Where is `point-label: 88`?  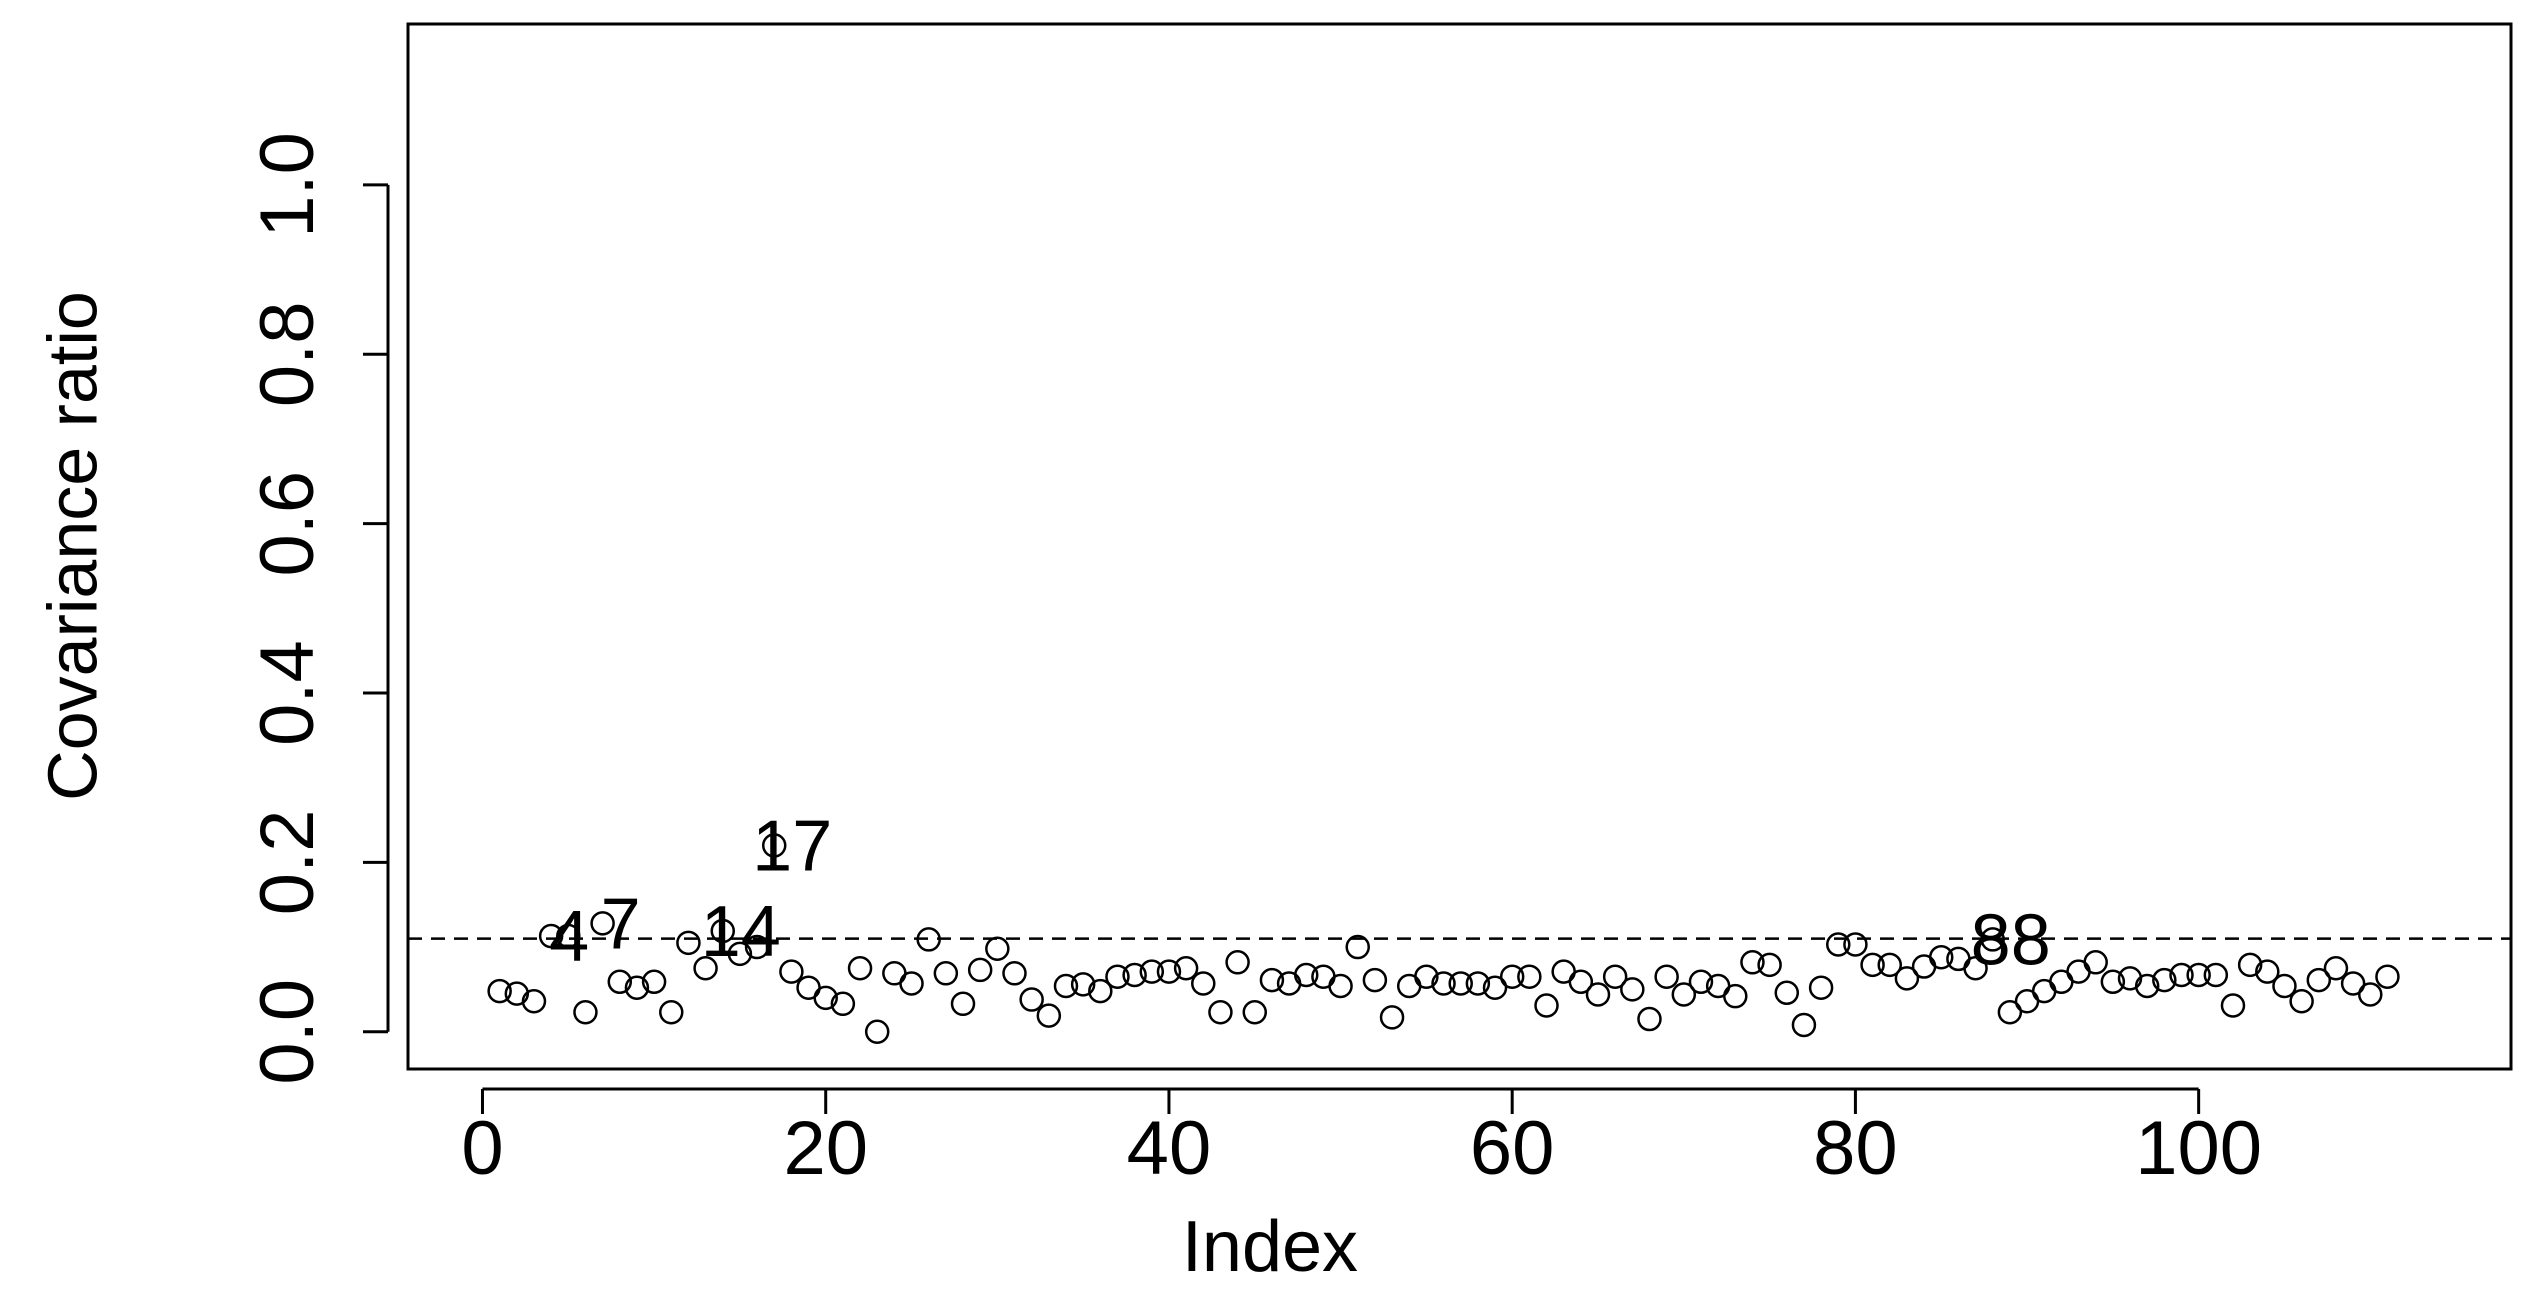 point-label: 88 is located at coordinates (2011, 940).